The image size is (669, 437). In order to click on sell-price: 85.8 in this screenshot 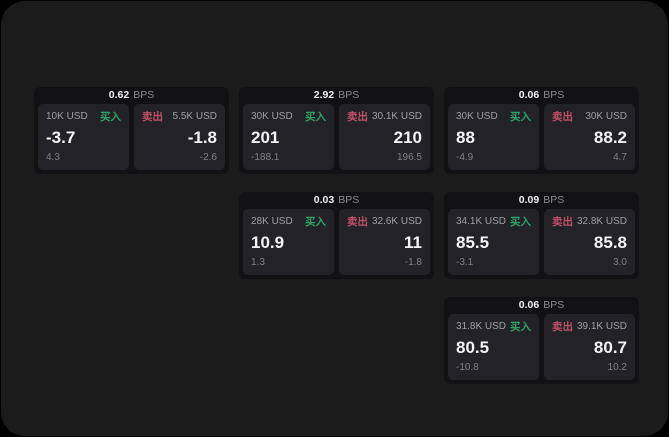, I will do `click(610, 242)`.